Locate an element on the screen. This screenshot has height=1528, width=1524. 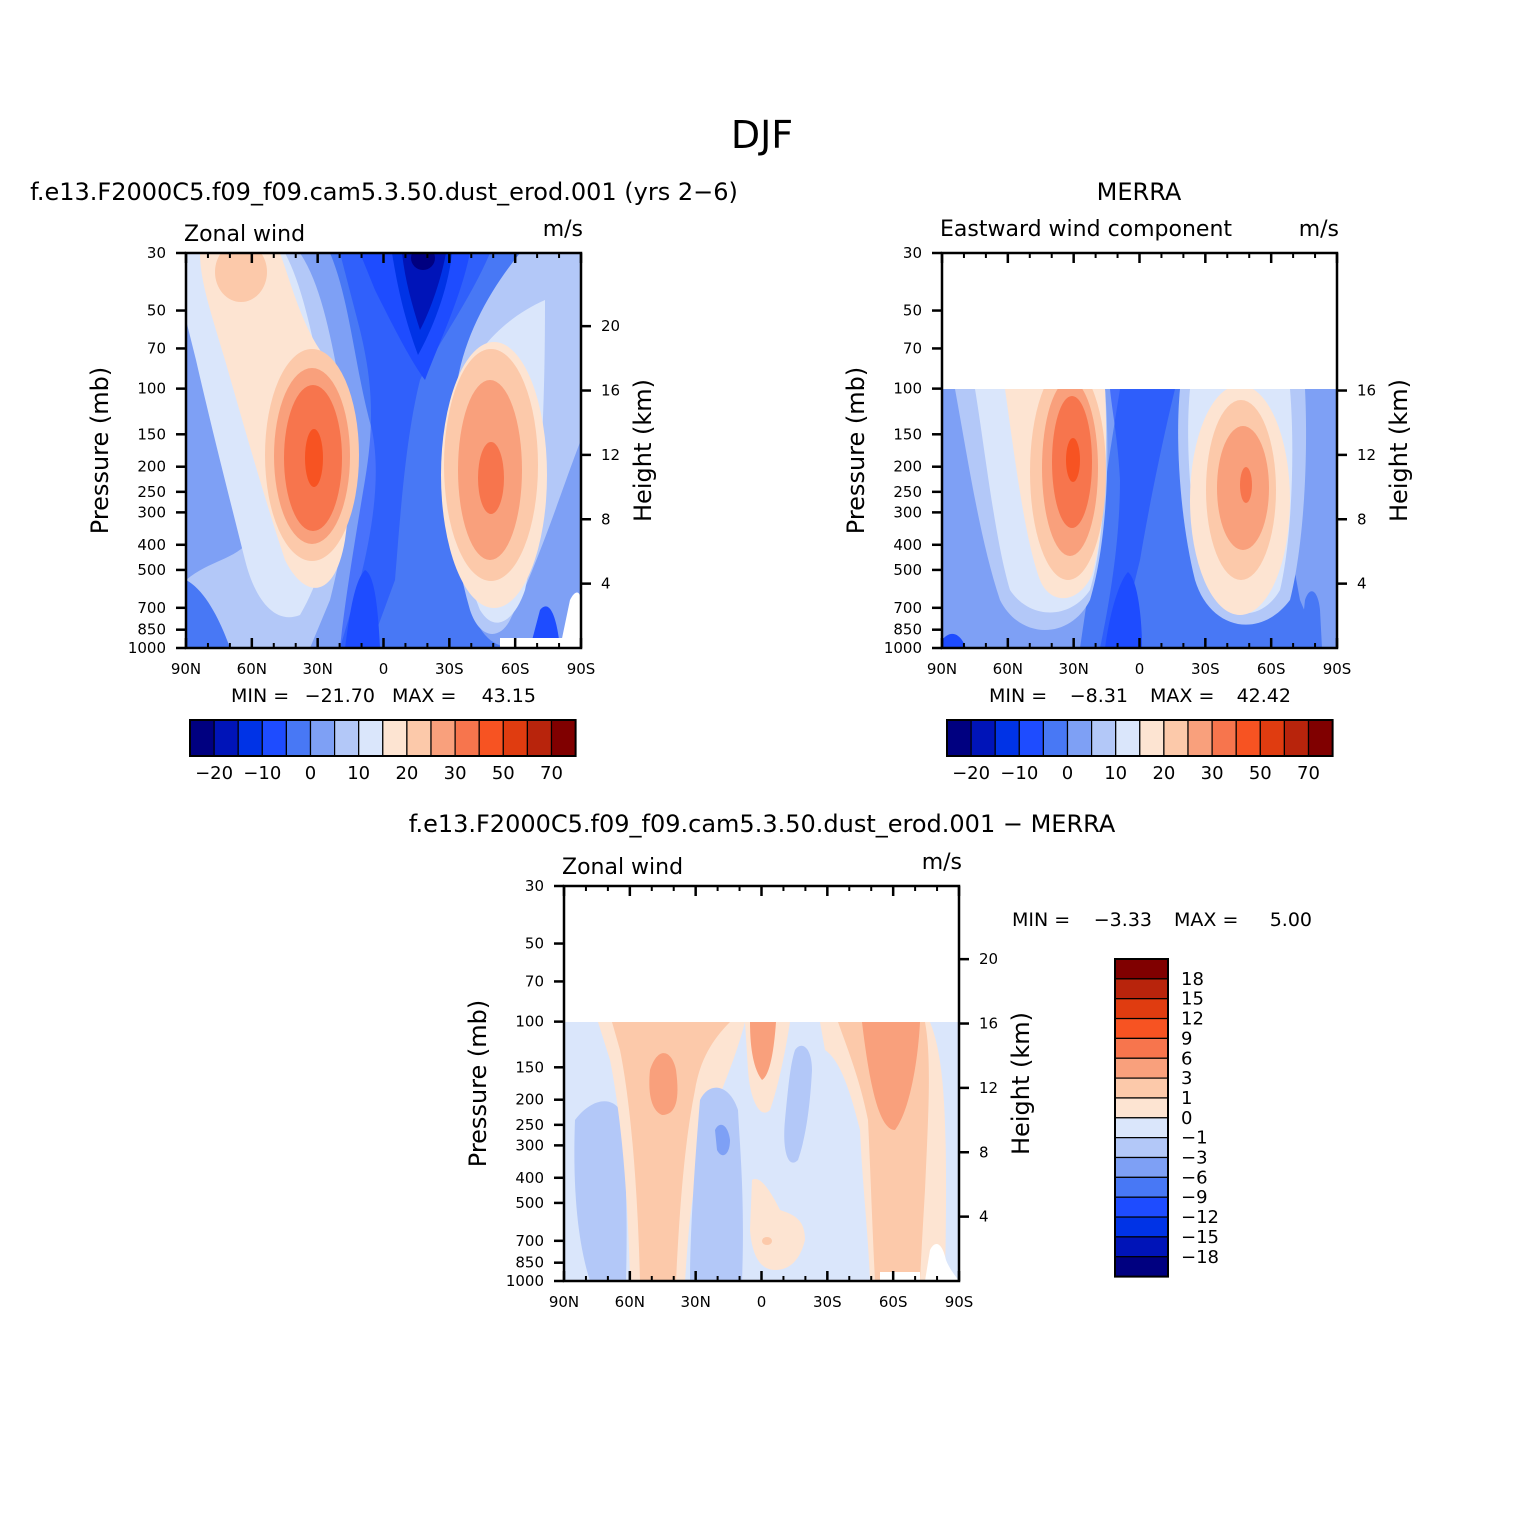
height-tick-label: 8 is located at coordinates (606, 519).